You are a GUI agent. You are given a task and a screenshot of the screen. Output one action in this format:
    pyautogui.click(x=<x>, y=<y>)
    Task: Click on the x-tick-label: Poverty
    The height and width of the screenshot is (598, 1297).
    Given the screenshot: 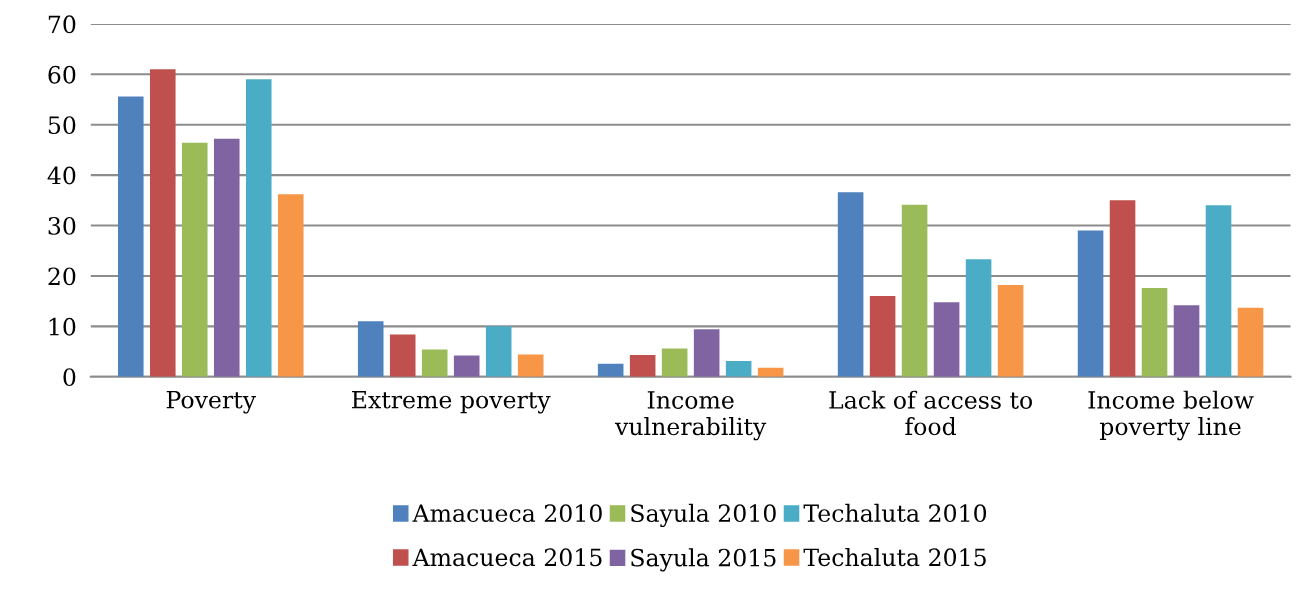 What is the action you would take?
    pyautogui.click(x=211, y=402)
    